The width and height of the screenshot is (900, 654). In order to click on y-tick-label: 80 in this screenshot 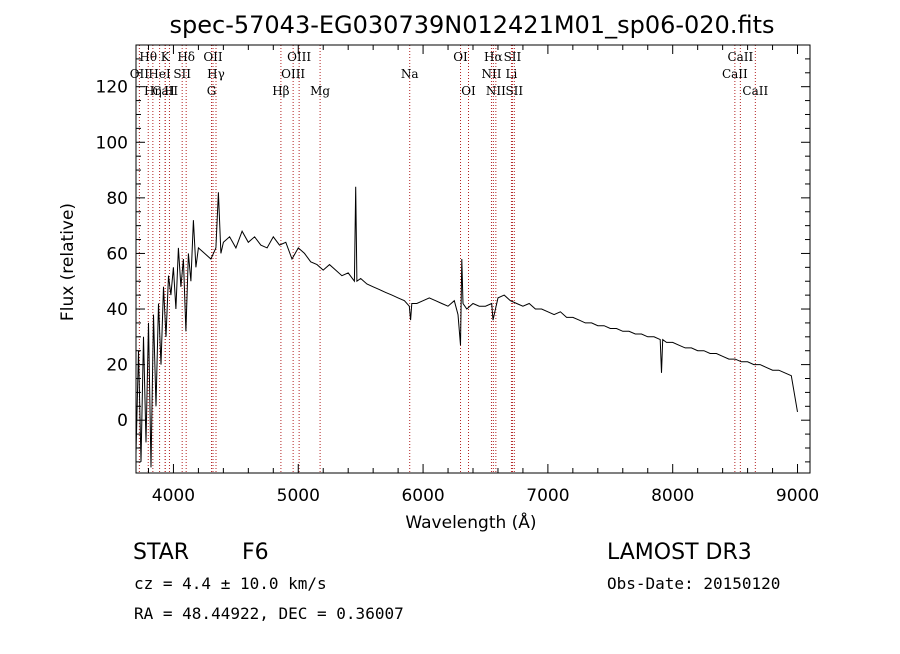, I will do `click(117, 199)`.